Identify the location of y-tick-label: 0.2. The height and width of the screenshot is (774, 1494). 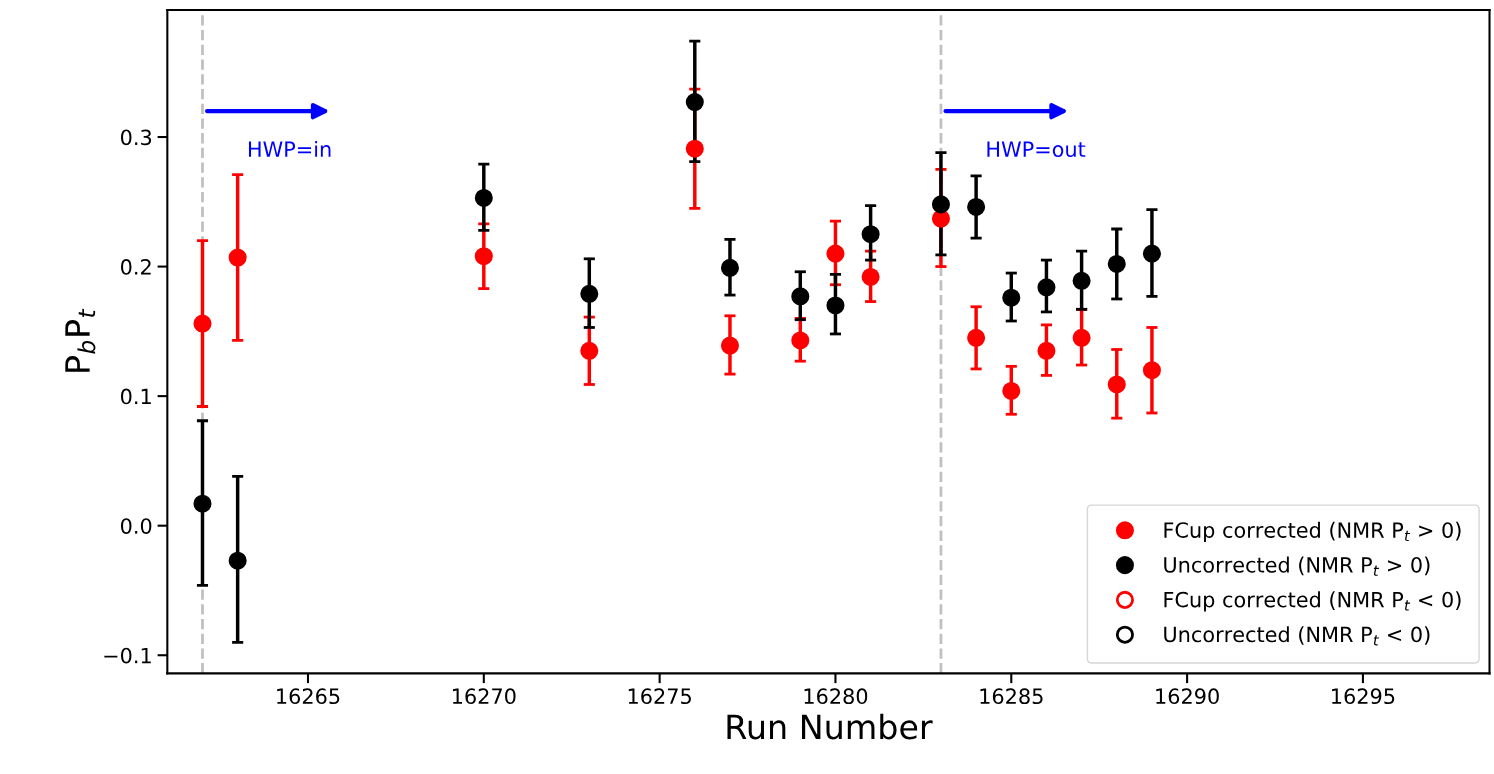
(135, 267).